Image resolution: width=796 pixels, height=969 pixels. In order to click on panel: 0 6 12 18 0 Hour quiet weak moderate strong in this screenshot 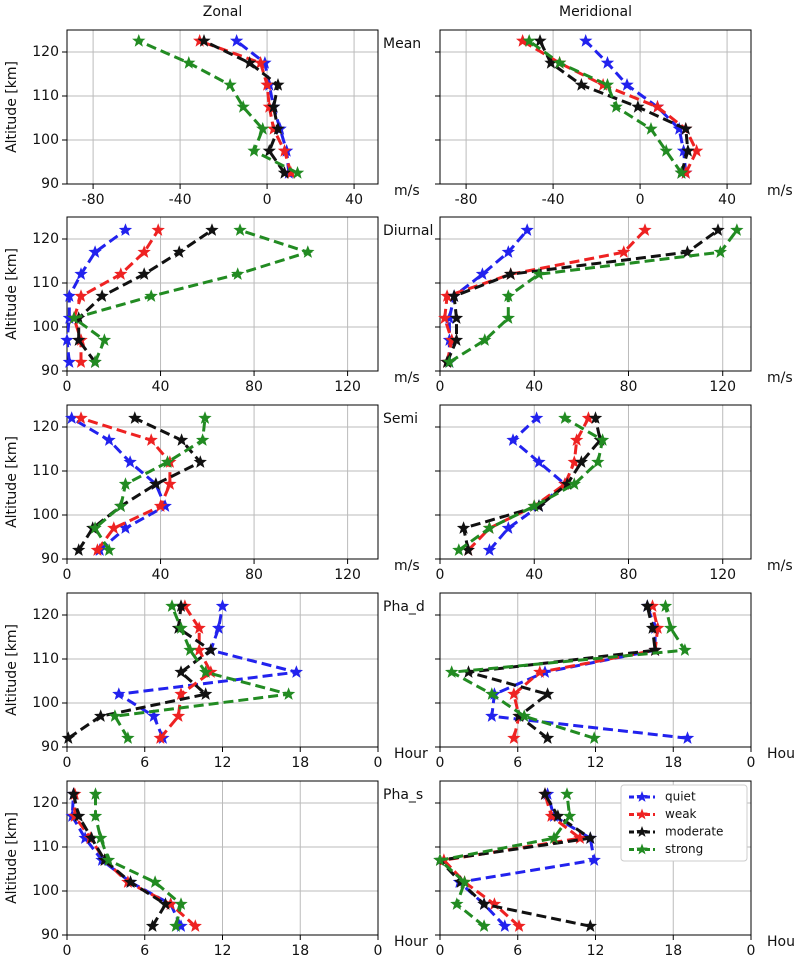, I will do `click(614, 869)`.